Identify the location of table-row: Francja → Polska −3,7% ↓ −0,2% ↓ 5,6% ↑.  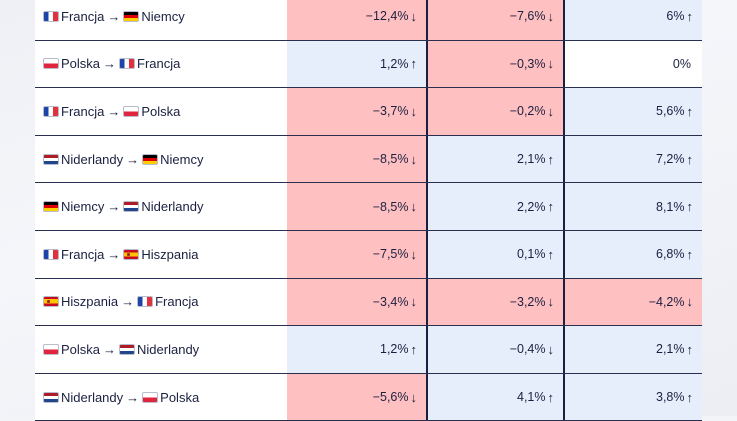
(368, 112).